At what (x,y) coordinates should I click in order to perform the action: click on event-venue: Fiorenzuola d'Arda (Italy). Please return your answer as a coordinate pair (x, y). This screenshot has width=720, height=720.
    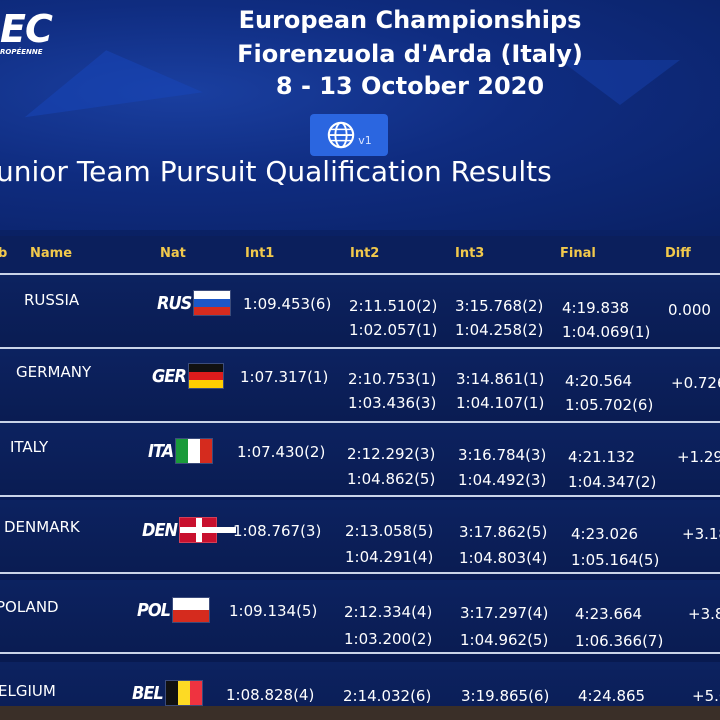
    Looking at the image, I should click on (410, 54).